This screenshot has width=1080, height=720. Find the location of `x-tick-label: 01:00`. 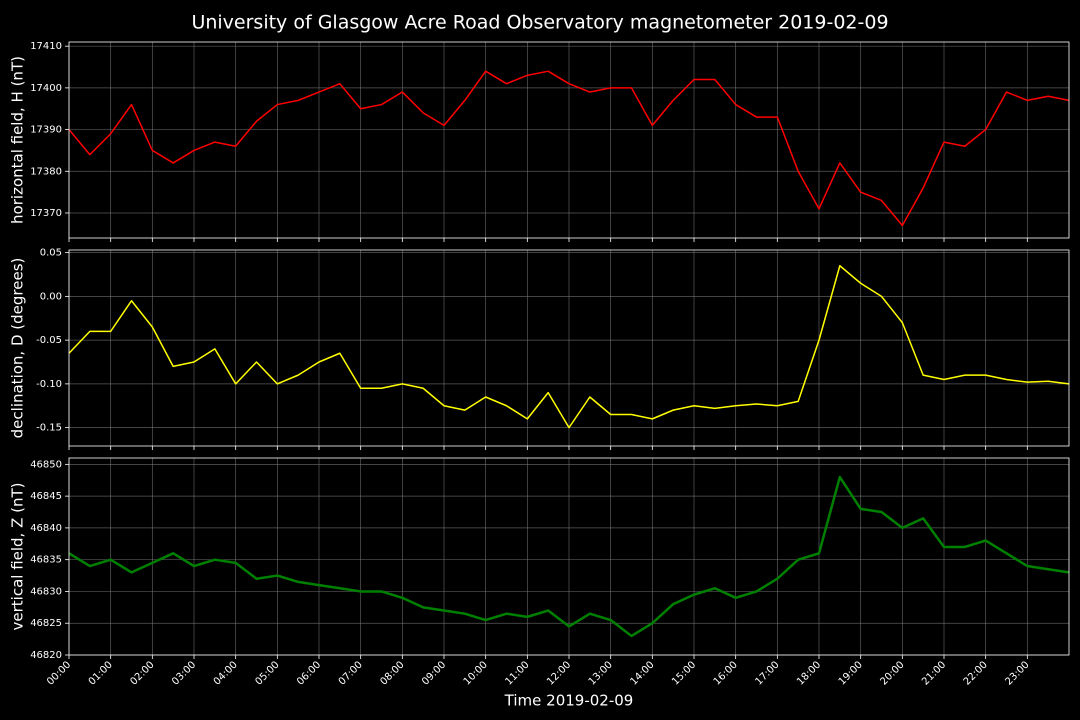

x-tick-label: 01:00 is located at coordinates (101, 673).